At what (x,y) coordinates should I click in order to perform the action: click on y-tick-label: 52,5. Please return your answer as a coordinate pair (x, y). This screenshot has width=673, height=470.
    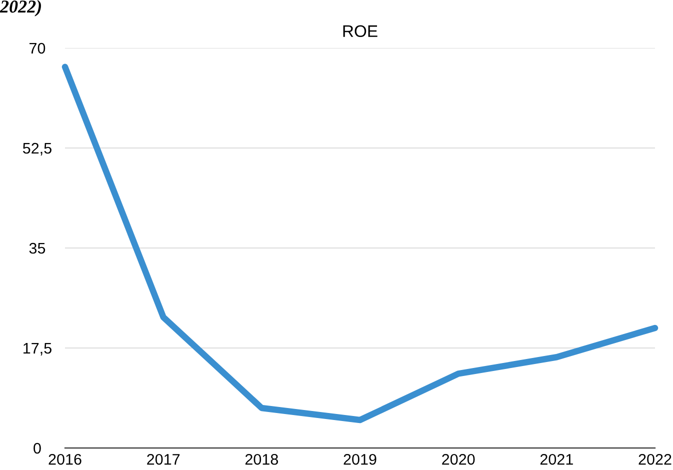
    Looking at the image, I should click on (37, 149).